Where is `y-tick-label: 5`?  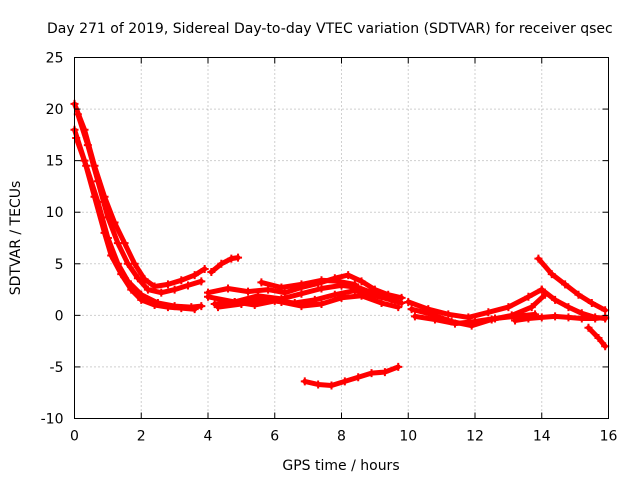 y-tick-label: 5 is located at coordinates (59, 265).